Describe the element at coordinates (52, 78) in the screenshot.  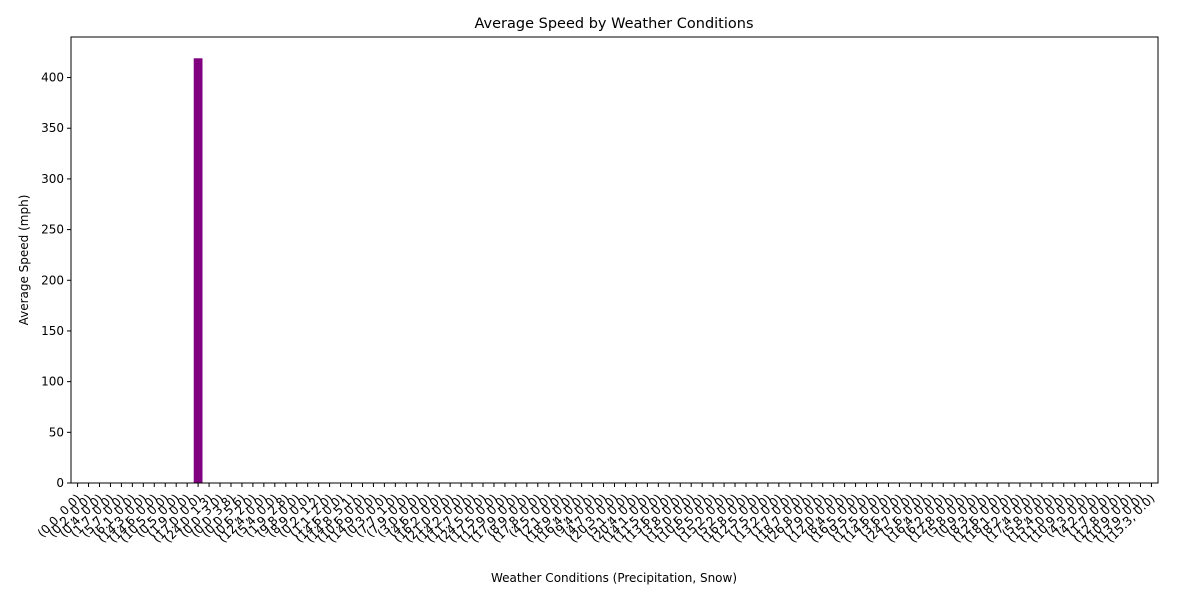
I see `y-tick-label: 400` at that location.